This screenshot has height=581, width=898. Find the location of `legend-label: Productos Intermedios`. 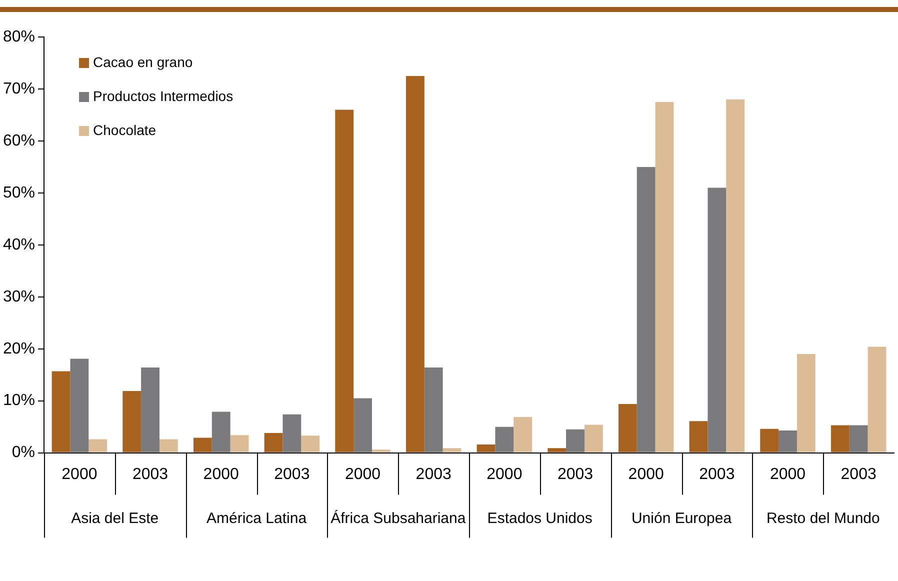

legend-label: Productos Intermedios is located at coordinates (163, 96).